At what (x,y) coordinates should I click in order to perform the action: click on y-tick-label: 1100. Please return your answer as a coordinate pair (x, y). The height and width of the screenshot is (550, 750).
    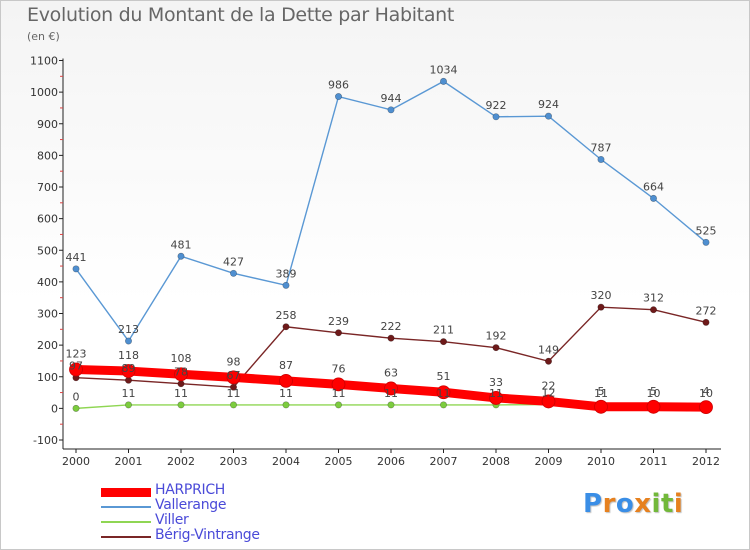
    Looking at the image, I should click on (44, 61).